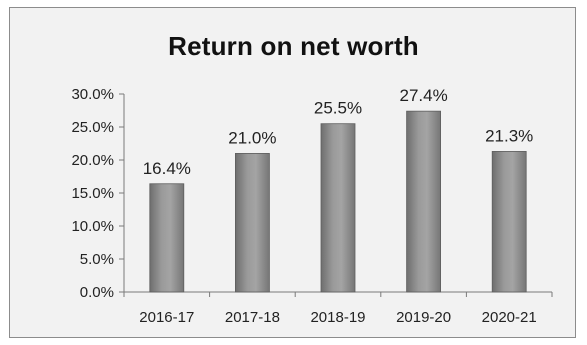 This screenshot has height=345, width=587. Describe the element at coordinates (92, 226) in the screenshot. I see `y-tick-label: 10.0%` at that location.